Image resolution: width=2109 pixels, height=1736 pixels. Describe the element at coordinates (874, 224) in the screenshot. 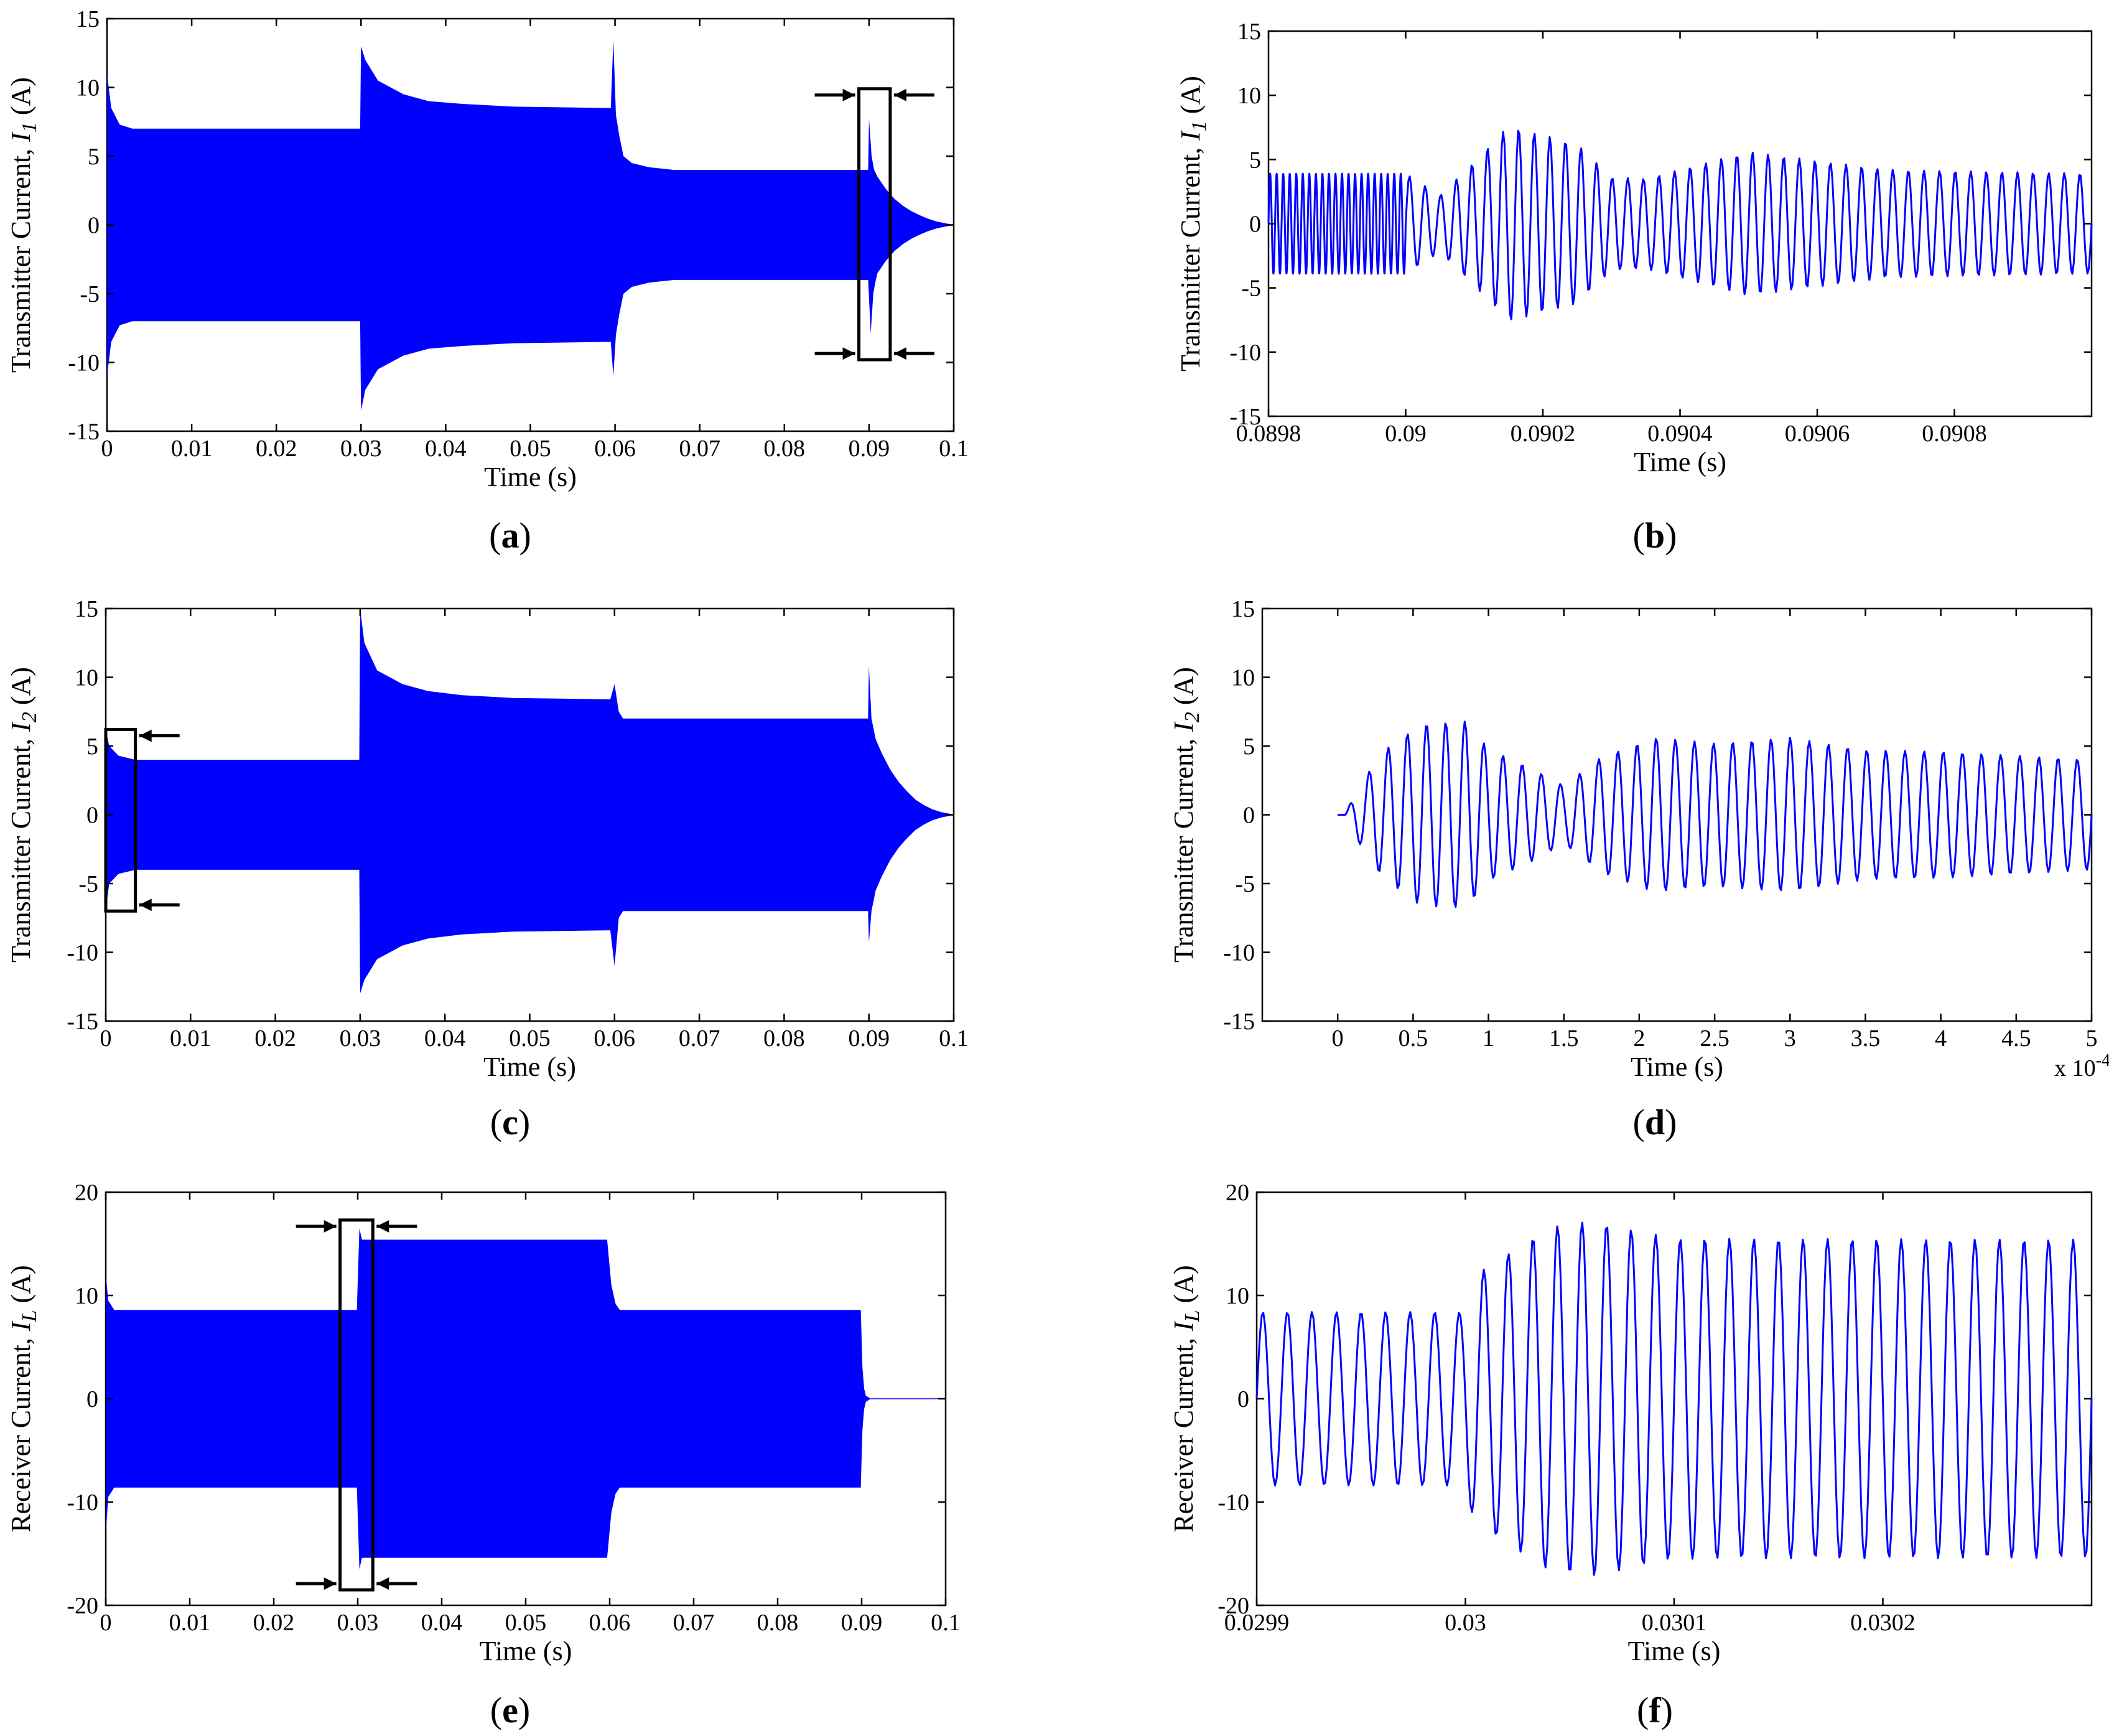

I see `zoom-indicator` at that location.